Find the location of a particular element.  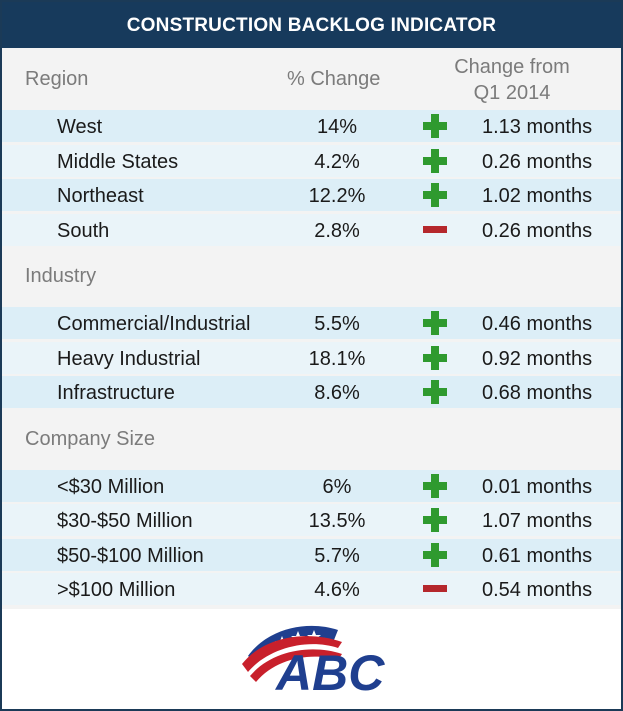

table-row: Northeast 12.2% 1.02 months is located at coordinates (311, 195).